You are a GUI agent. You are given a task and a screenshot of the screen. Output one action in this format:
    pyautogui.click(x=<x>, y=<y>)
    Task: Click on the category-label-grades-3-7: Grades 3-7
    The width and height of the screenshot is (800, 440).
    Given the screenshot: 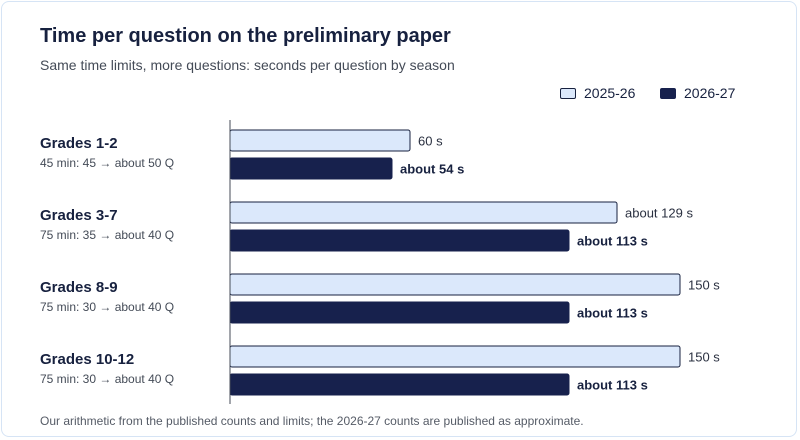 What is the action you would take?
    pyautogui.click(x=79, y=215)
    